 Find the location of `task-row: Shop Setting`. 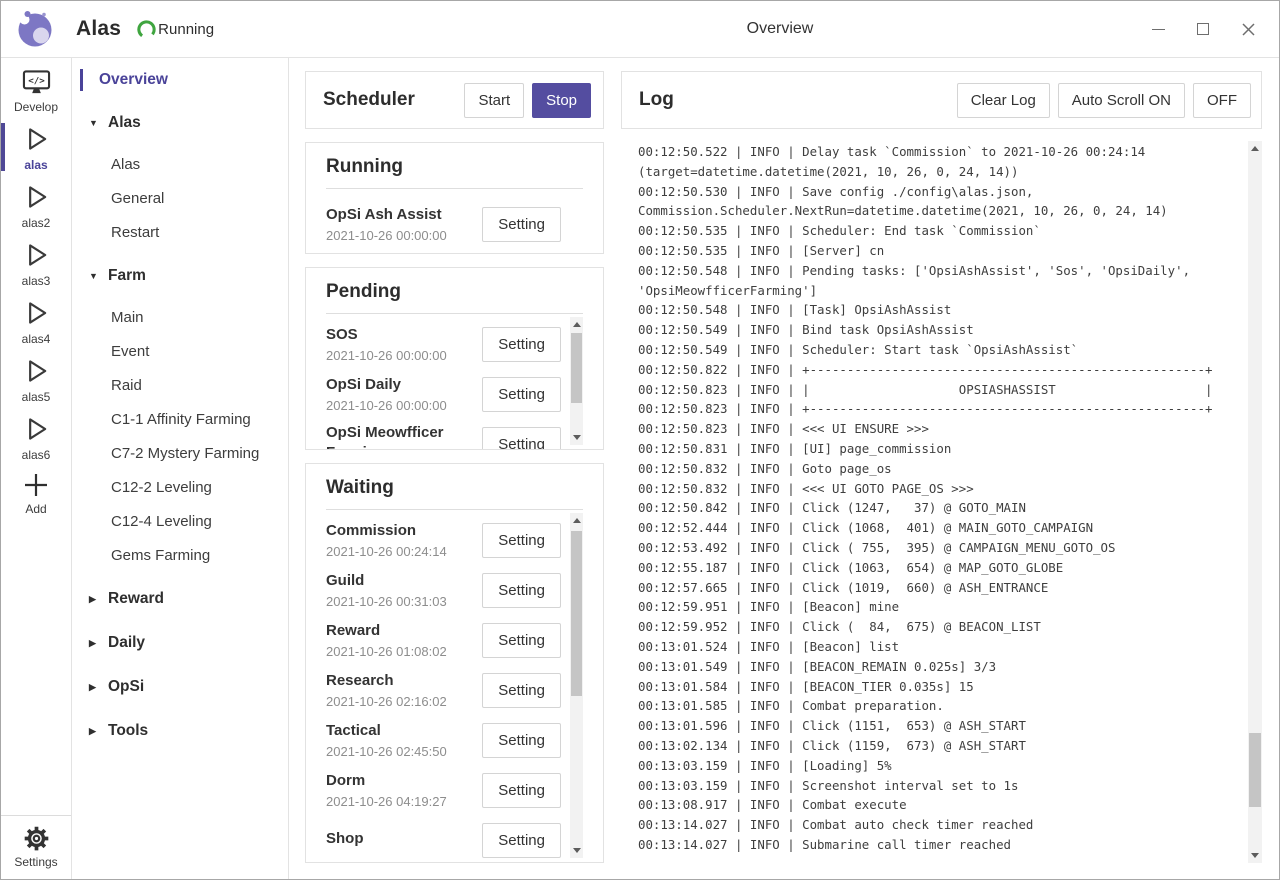

task-row: Shop Setting is located at coordinates (443, 838).